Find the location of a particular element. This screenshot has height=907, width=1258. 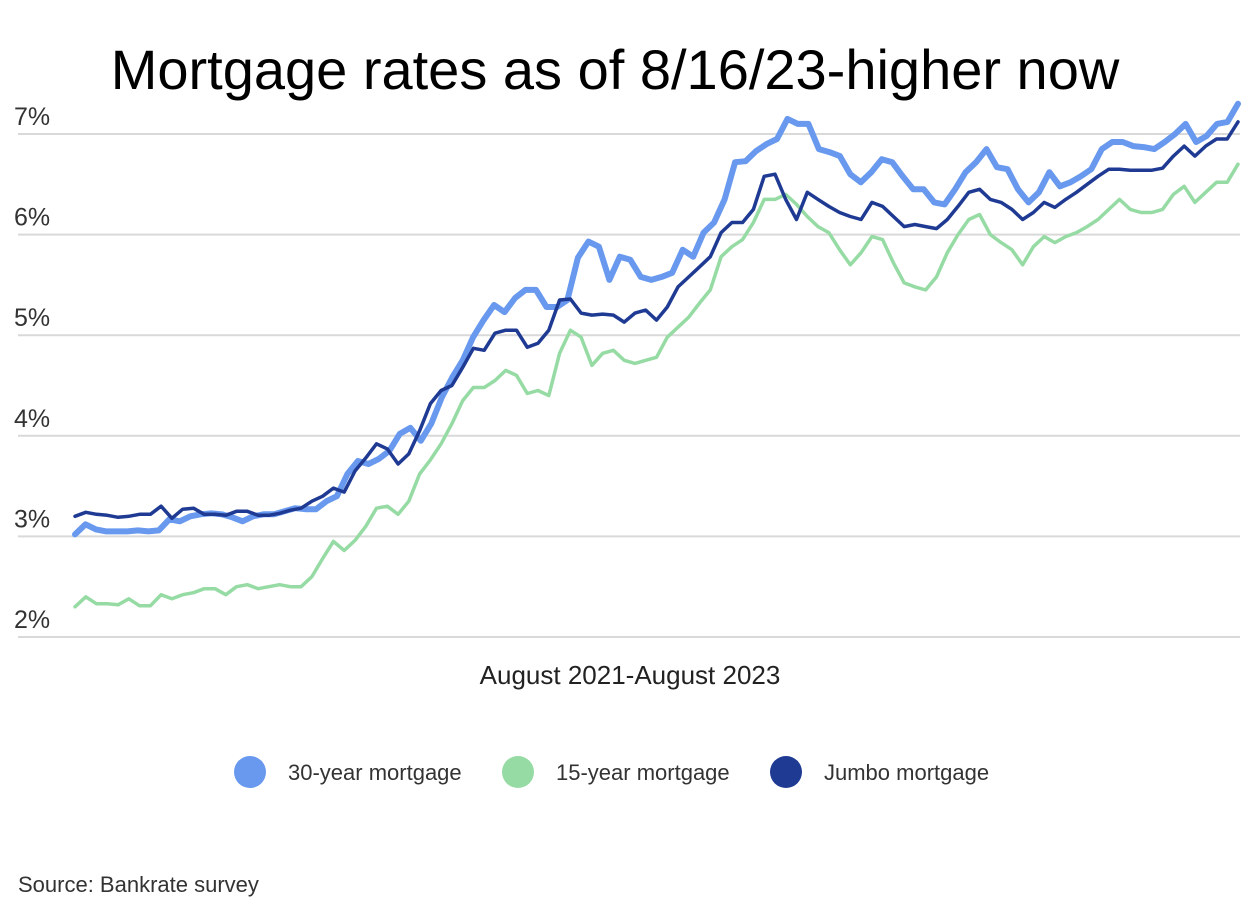

y-axis-ticks: 2% 3% 4% 5% 6% 7% is located at coordinates (32, 368).